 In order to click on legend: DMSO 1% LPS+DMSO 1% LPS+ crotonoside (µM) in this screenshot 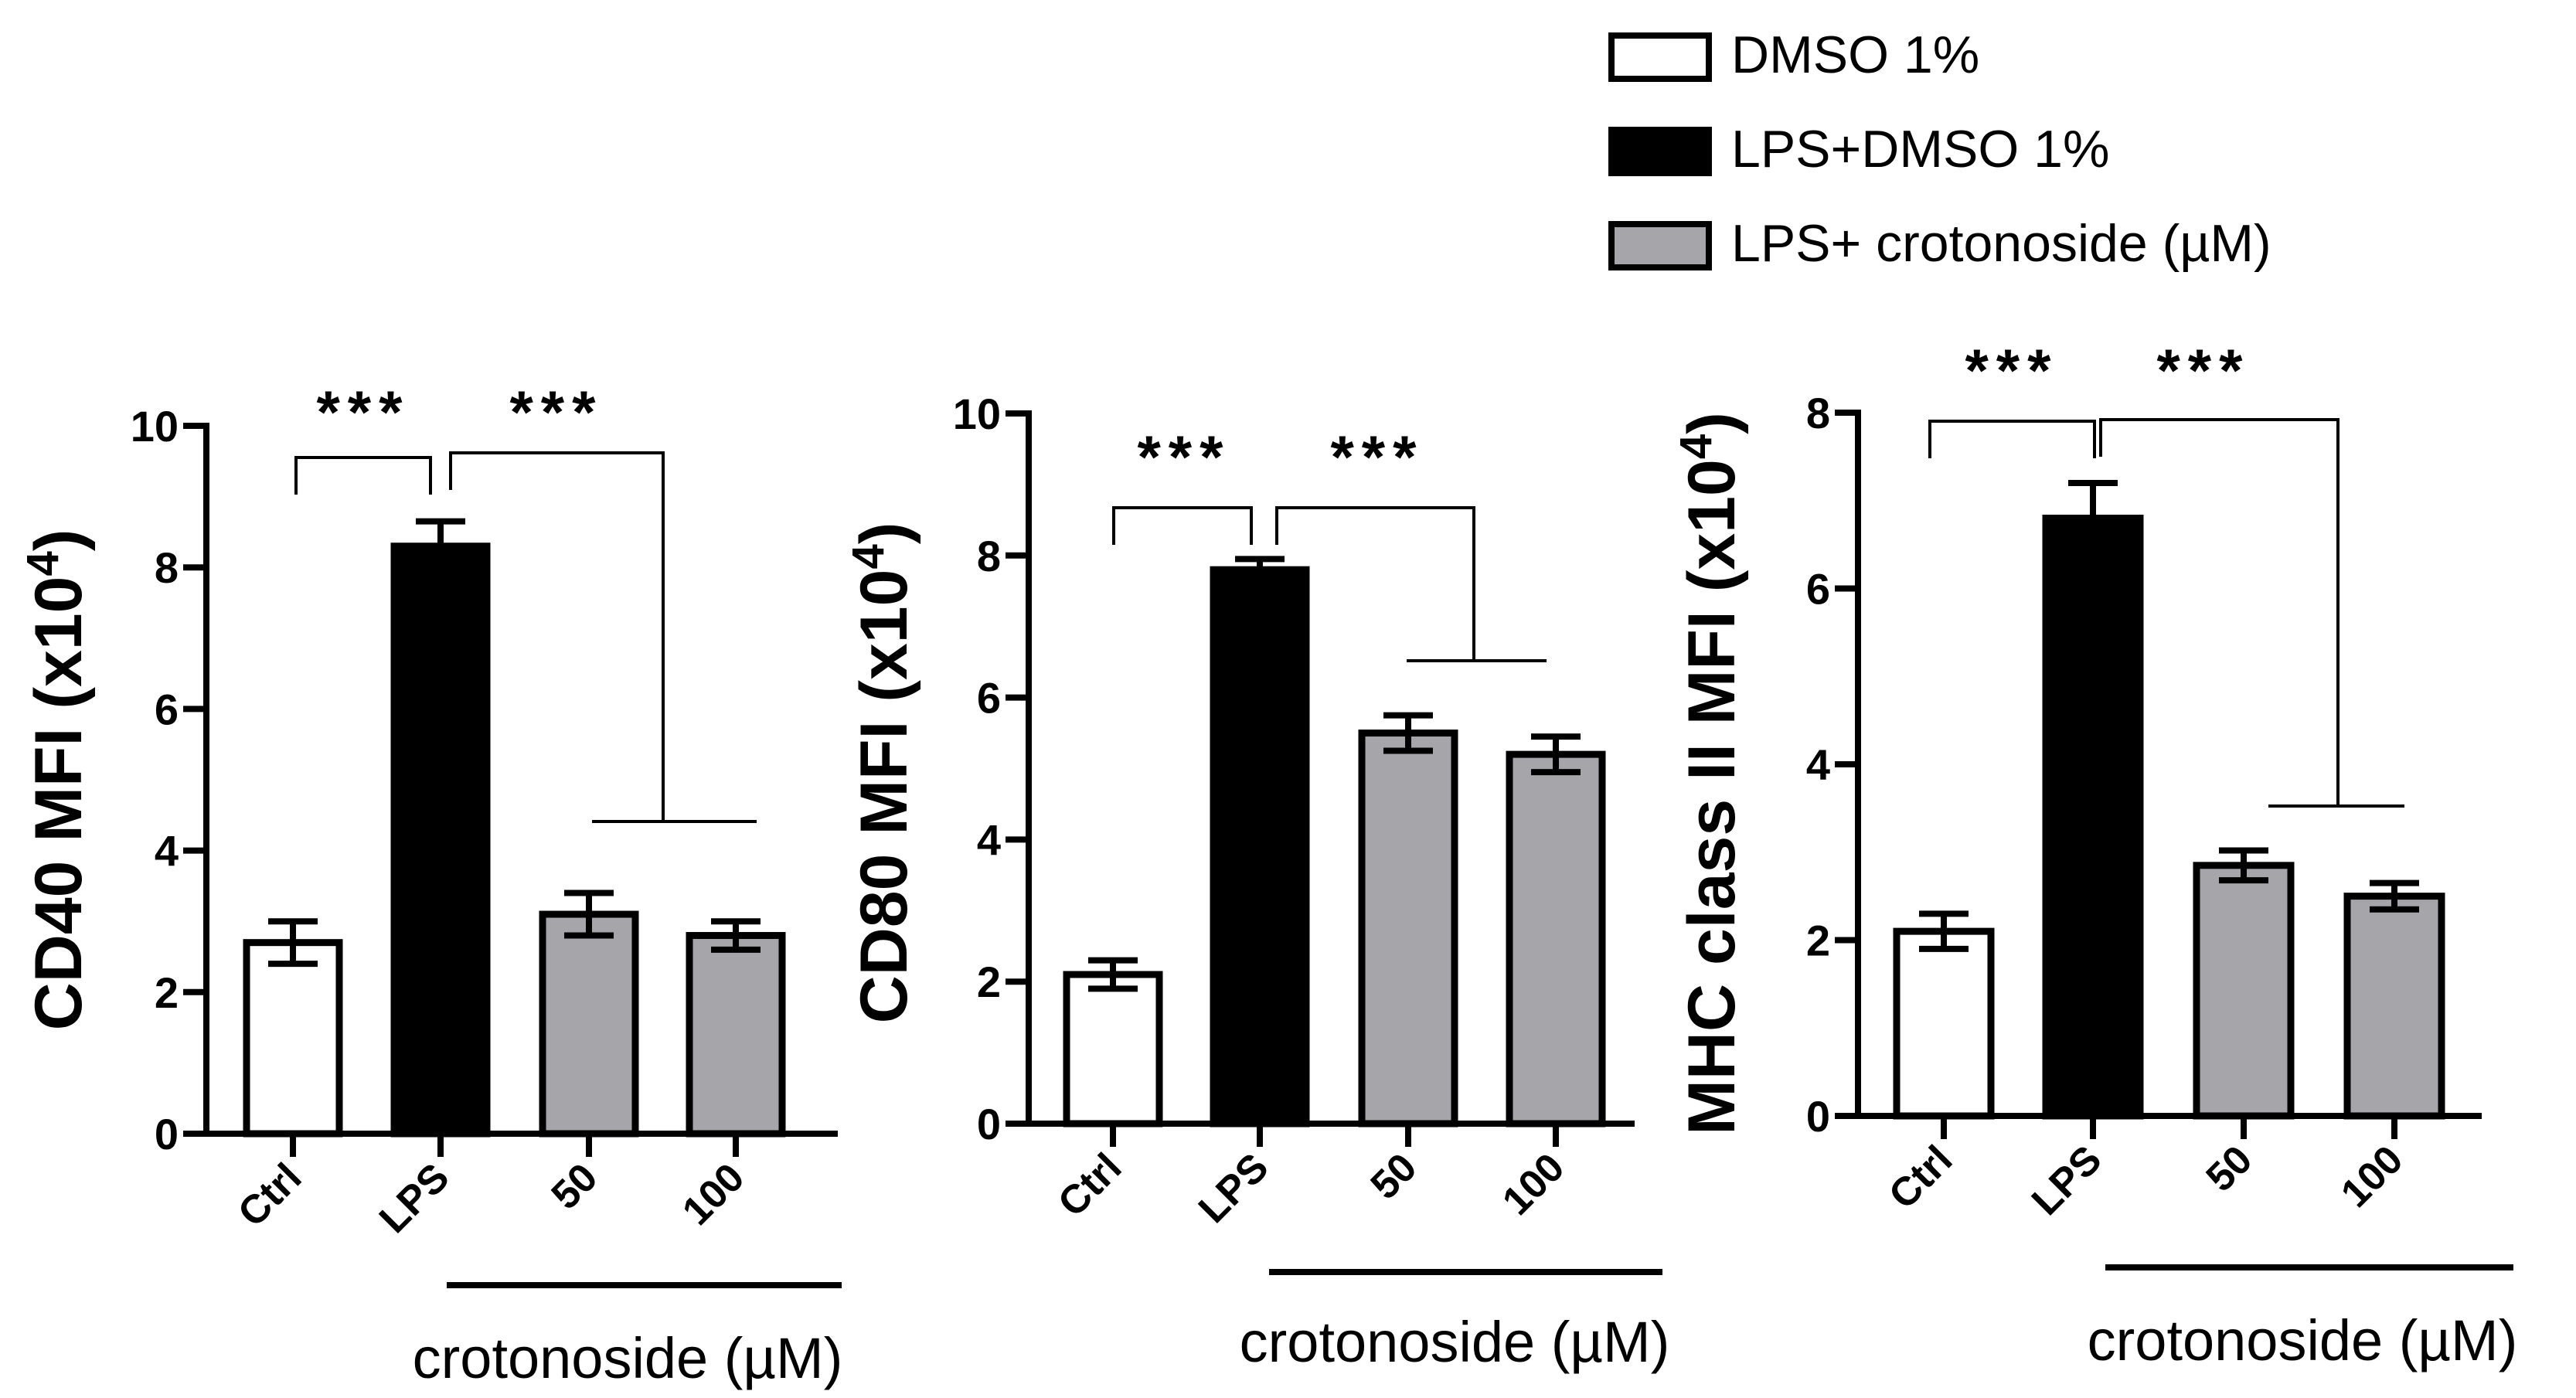, I will do `click(1940, 149)`.